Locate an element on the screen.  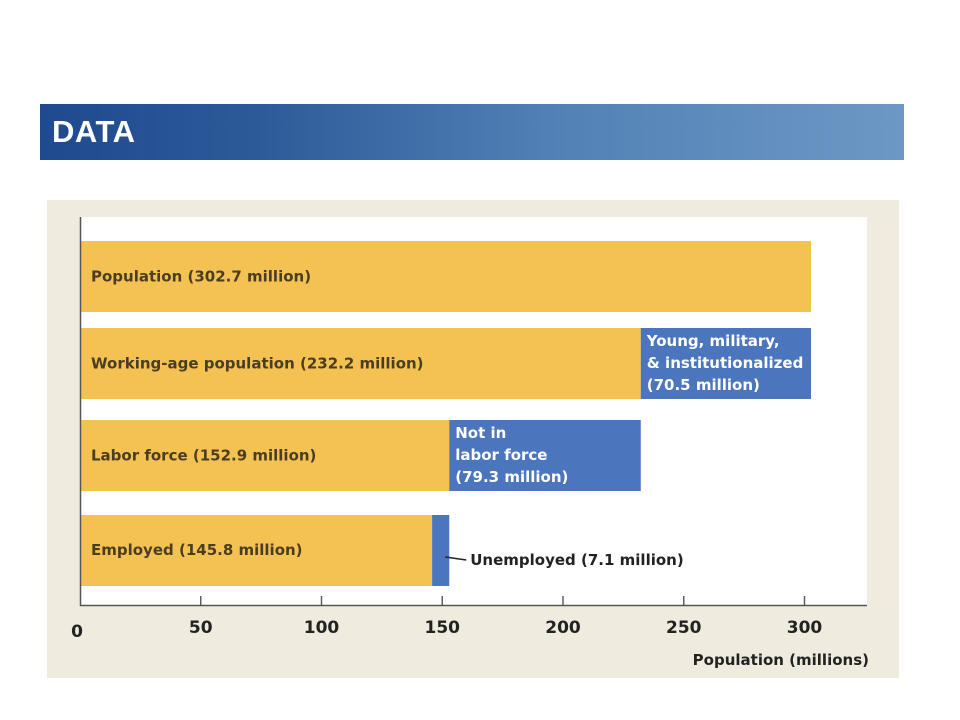
x-tick-label-200: 200 is located at coordinates (563, 628).